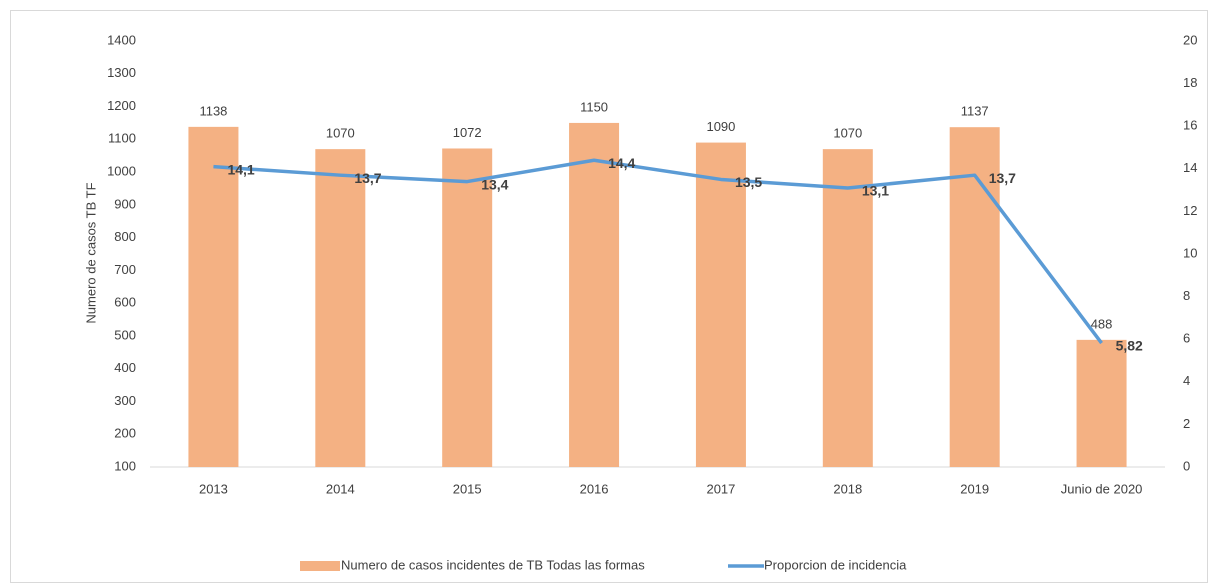 The image size is (1209, 584). Describe the element at coordinates (125, 367) in the screenshot. I see `y-tick-label: 400` at that location.